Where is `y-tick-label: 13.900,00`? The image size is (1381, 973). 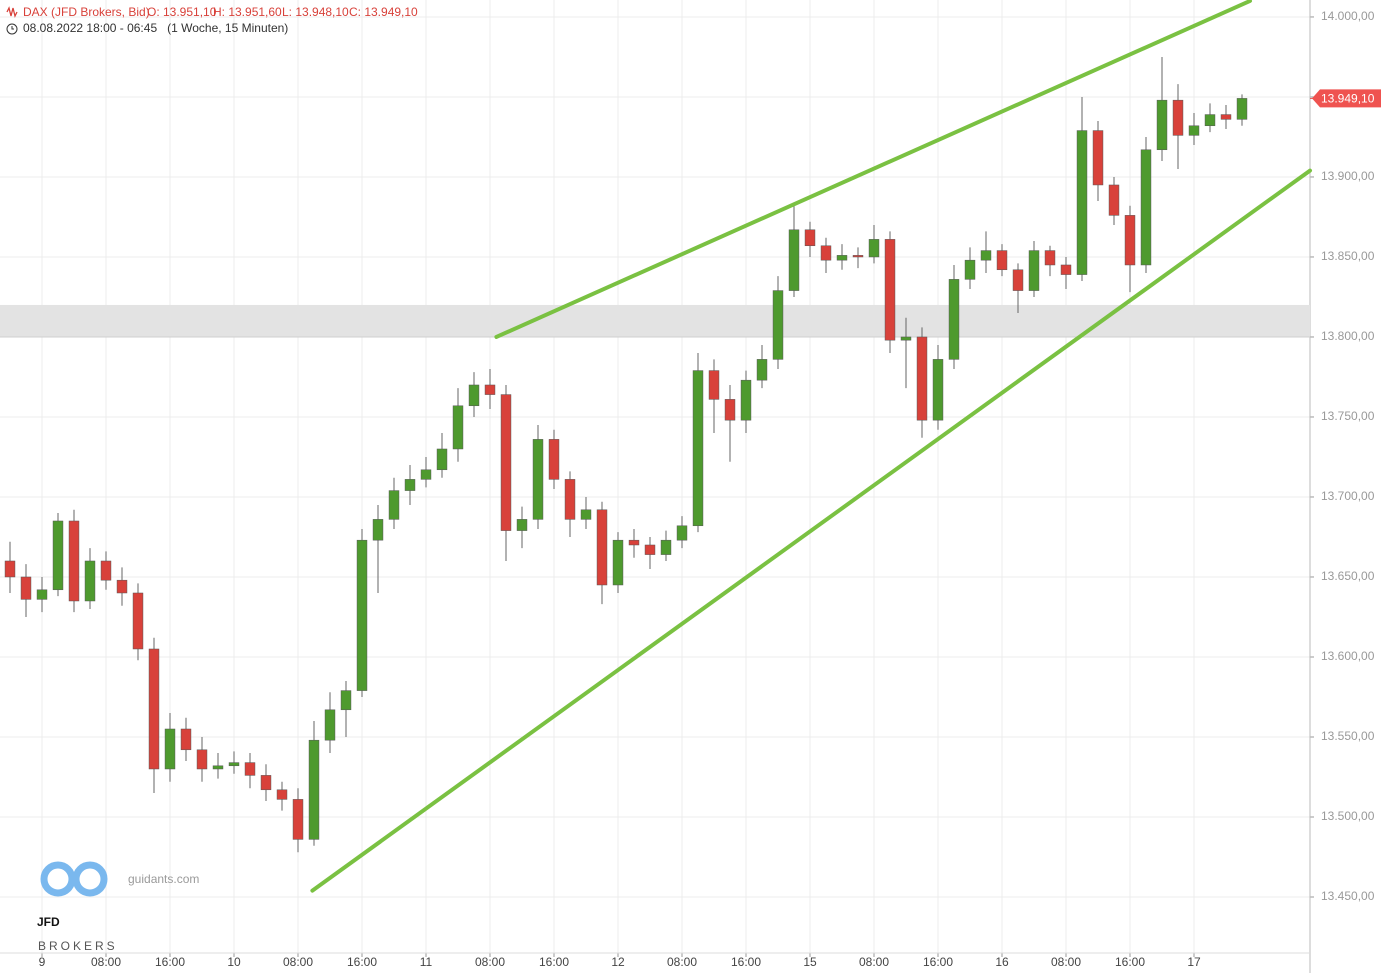
y-tick-label: 13.900,00 is located at coordinates (1348, 176).